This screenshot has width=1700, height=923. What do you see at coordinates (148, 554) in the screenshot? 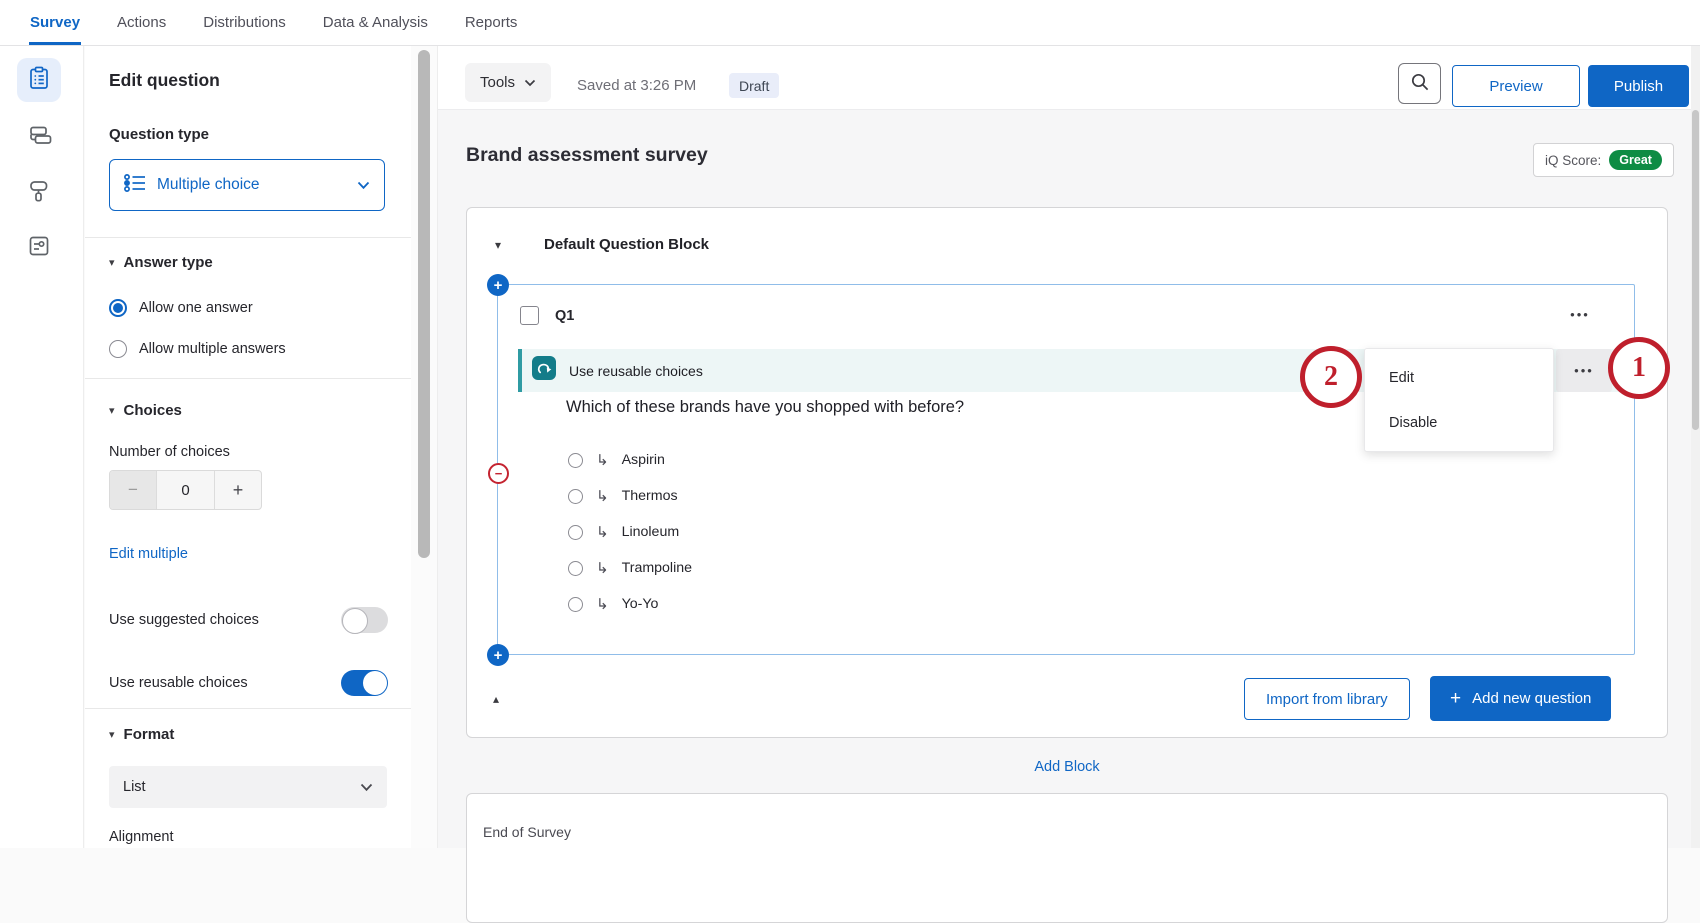
I see `edit-multiple-link: Edit multiple` at bounding box center [148, 554].